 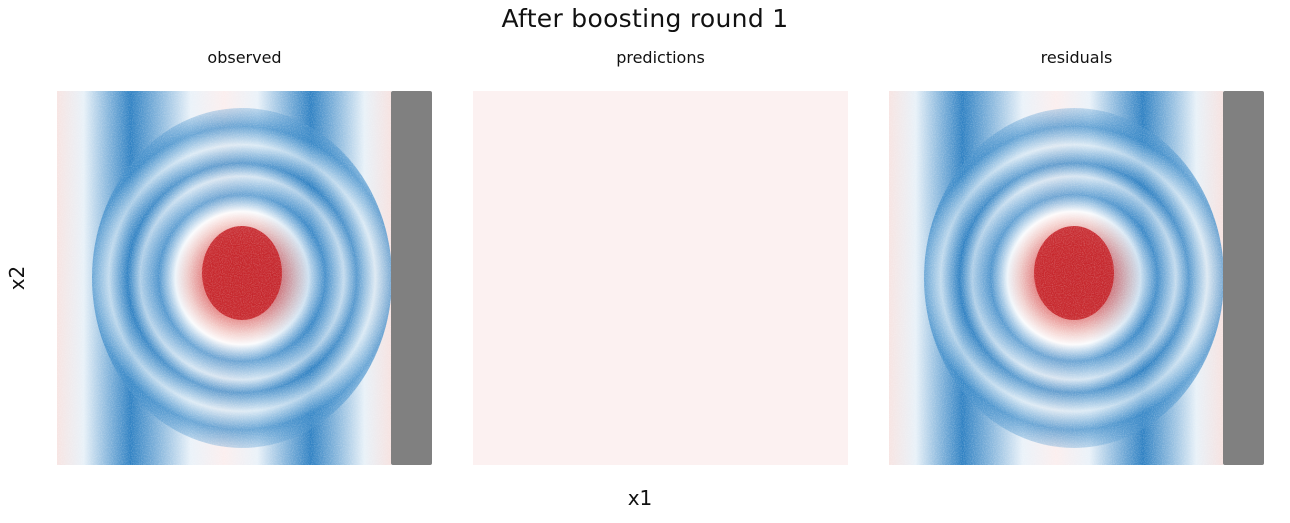 What do you see at coordinates (645, 18) in the screenshot?
I see `figure-title: After boosting round 1` at bounding box center [645, 18].